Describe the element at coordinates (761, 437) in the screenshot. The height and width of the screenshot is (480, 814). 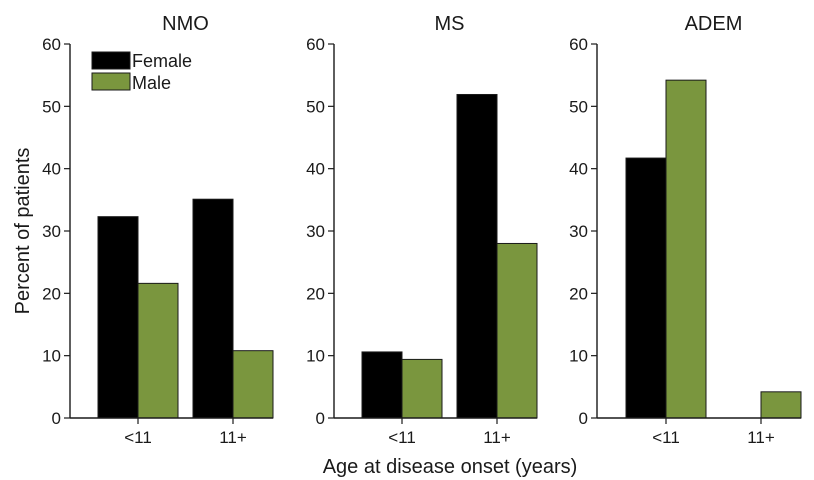
I see `x-tick-label-adem-11plus: 11+` at that location.